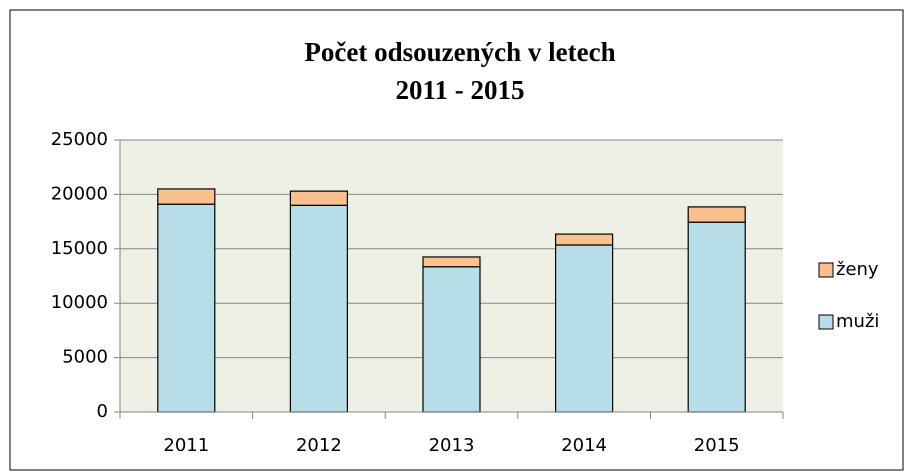 The width and height of the screenshot is (911, 473). Describe the element at coordinates (717, 445) in the screenshot. I see `x-tick-label: 2015` at that location.